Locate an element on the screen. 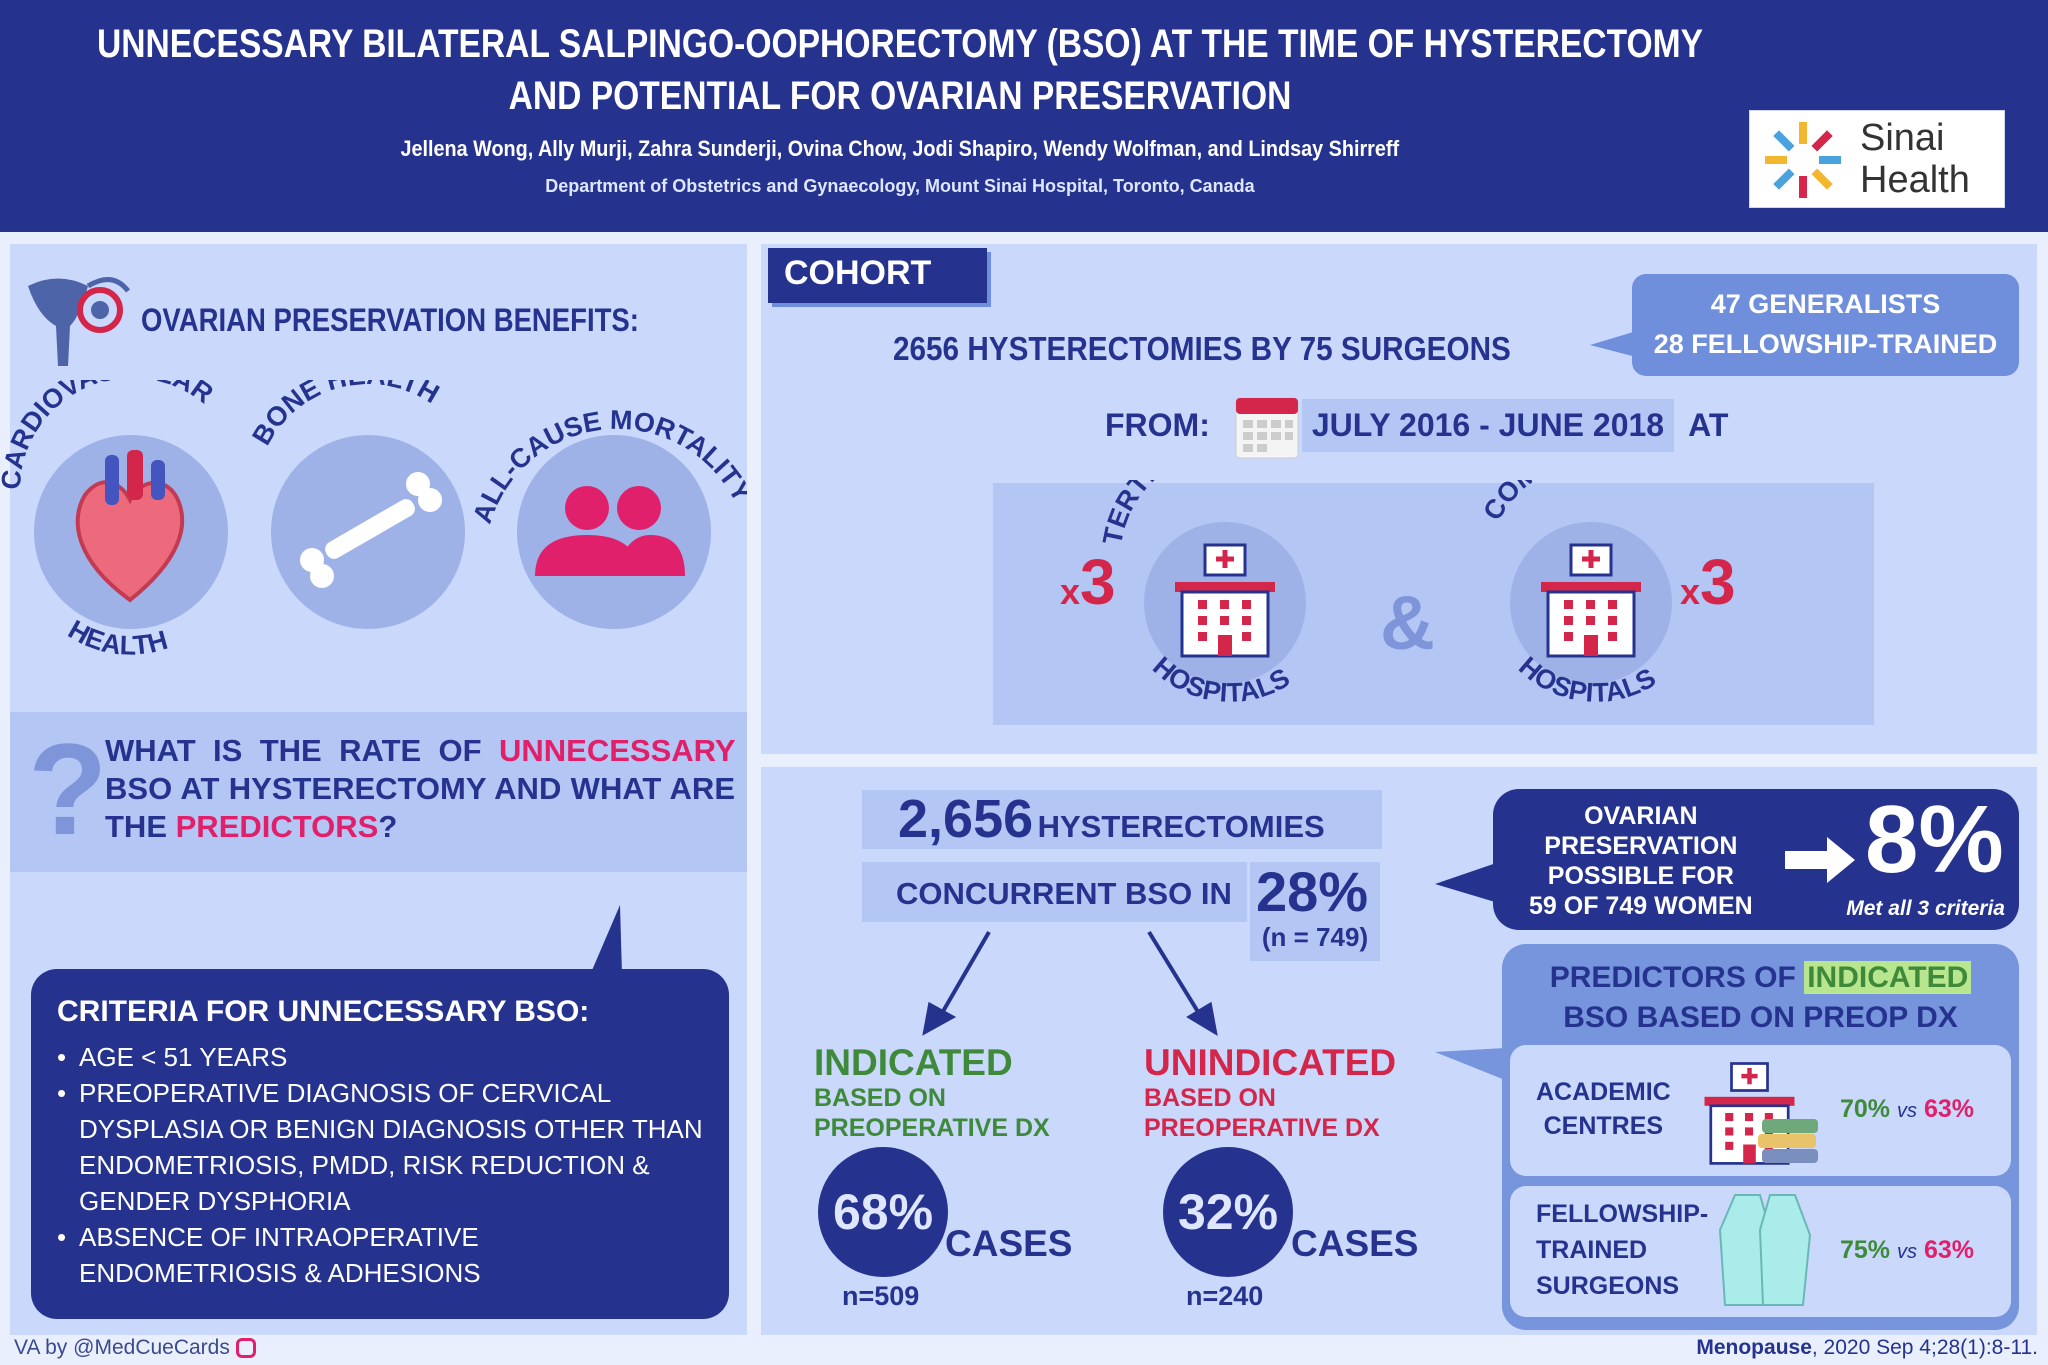  svg-text: CARDIOVASCULAR is located at coordinates (109, 435).